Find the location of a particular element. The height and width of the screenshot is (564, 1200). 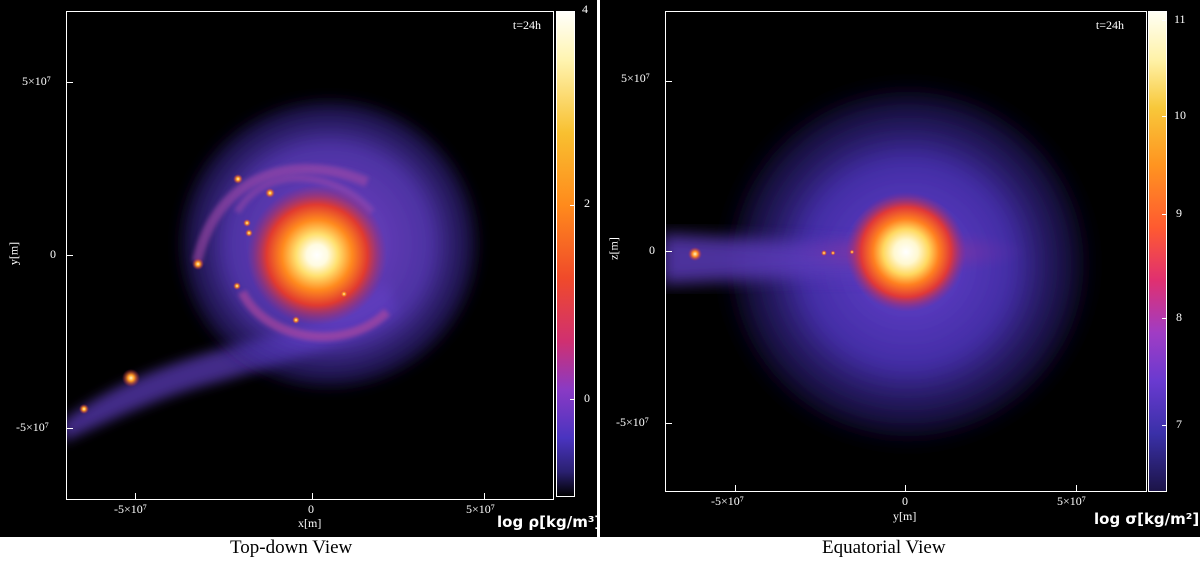

colorbar-tick-label: 0 is located at coordinates (587, 398).